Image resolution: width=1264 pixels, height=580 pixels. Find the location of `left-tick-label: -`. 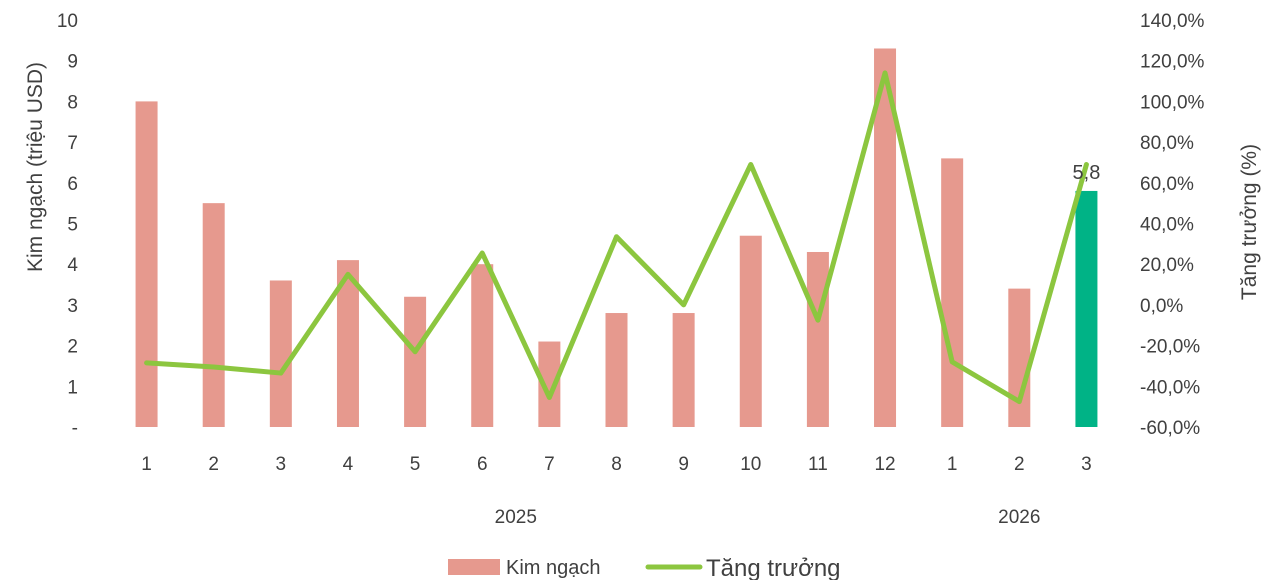

left-tick-label: - is located at coordinates (75, 428).